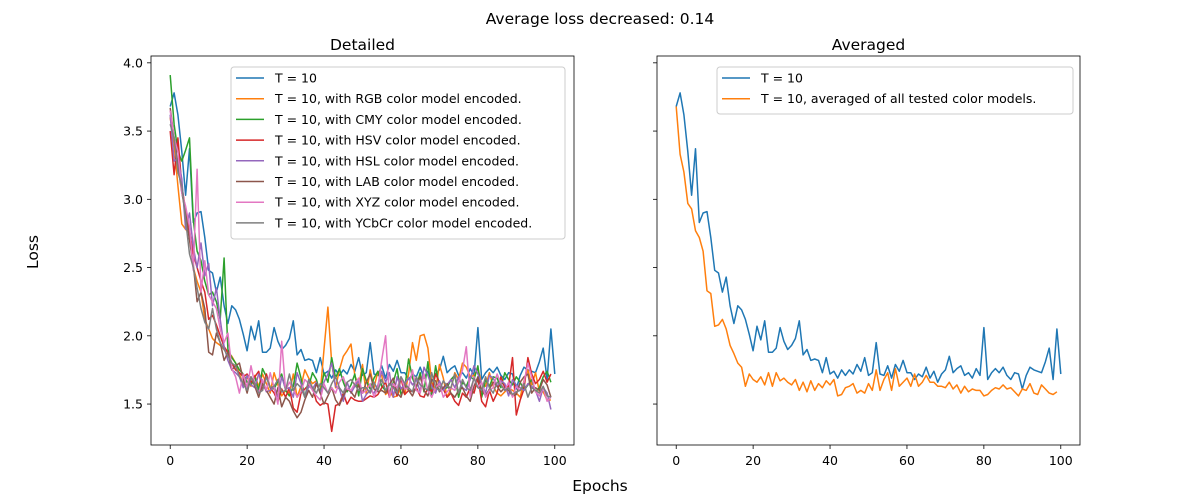 The height and width of the screenshot is (500, 1200). What do you see at coordinates (1061, 460) in the screenshot?
I see `averaged-x-tick-label: 100` at bounding box center [1061, 460].